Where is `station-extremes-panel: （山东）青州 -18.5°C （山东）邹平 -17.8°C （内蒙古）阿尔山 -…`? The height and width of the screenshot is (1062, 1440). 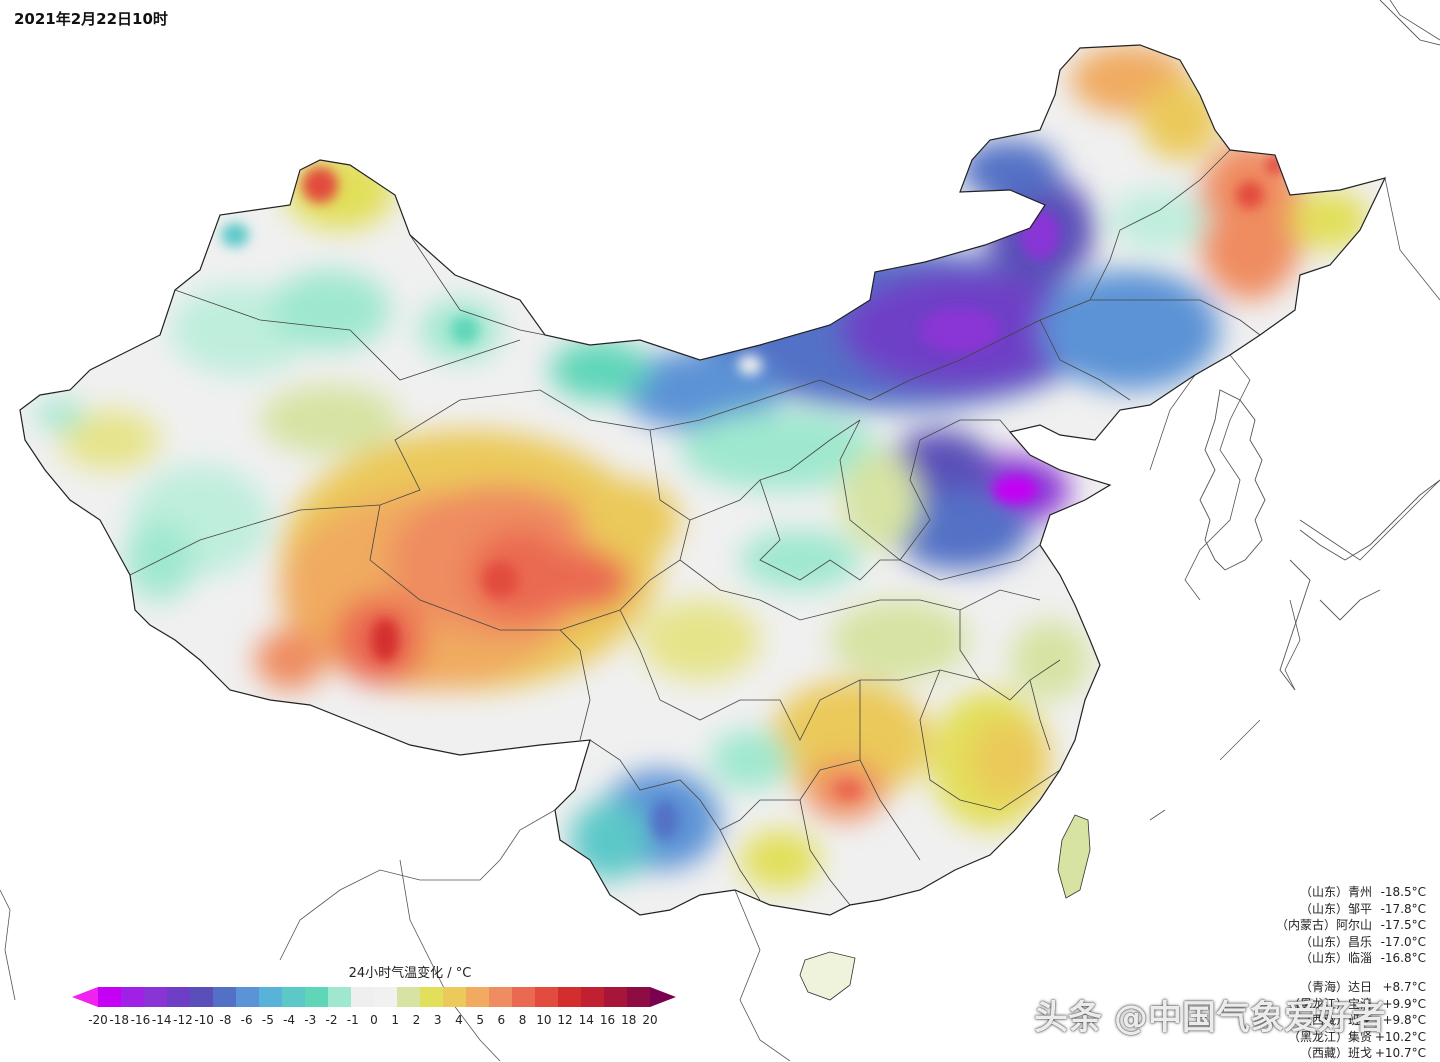 station-extremes-panel: （山东）青州 -18.5°C （山东）邹平 -17.8°C （内蒙古）阿尔山 -… is located at coordinates (1326, 973).